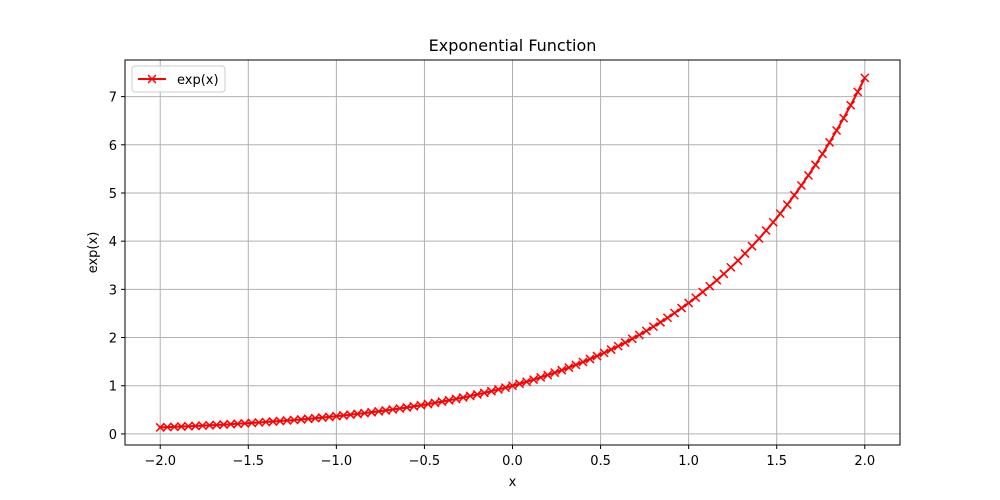 The width and height of the screenshot is (1000, 500). I want to click on x-axis-label: x, so click(513, 482).